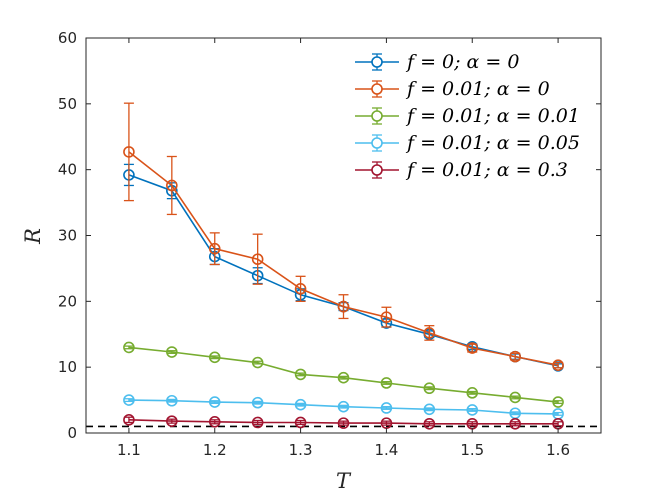  Describe the element at coordinates (344, 481) in the screenshot. I see `x-axis-label: T` at that location.